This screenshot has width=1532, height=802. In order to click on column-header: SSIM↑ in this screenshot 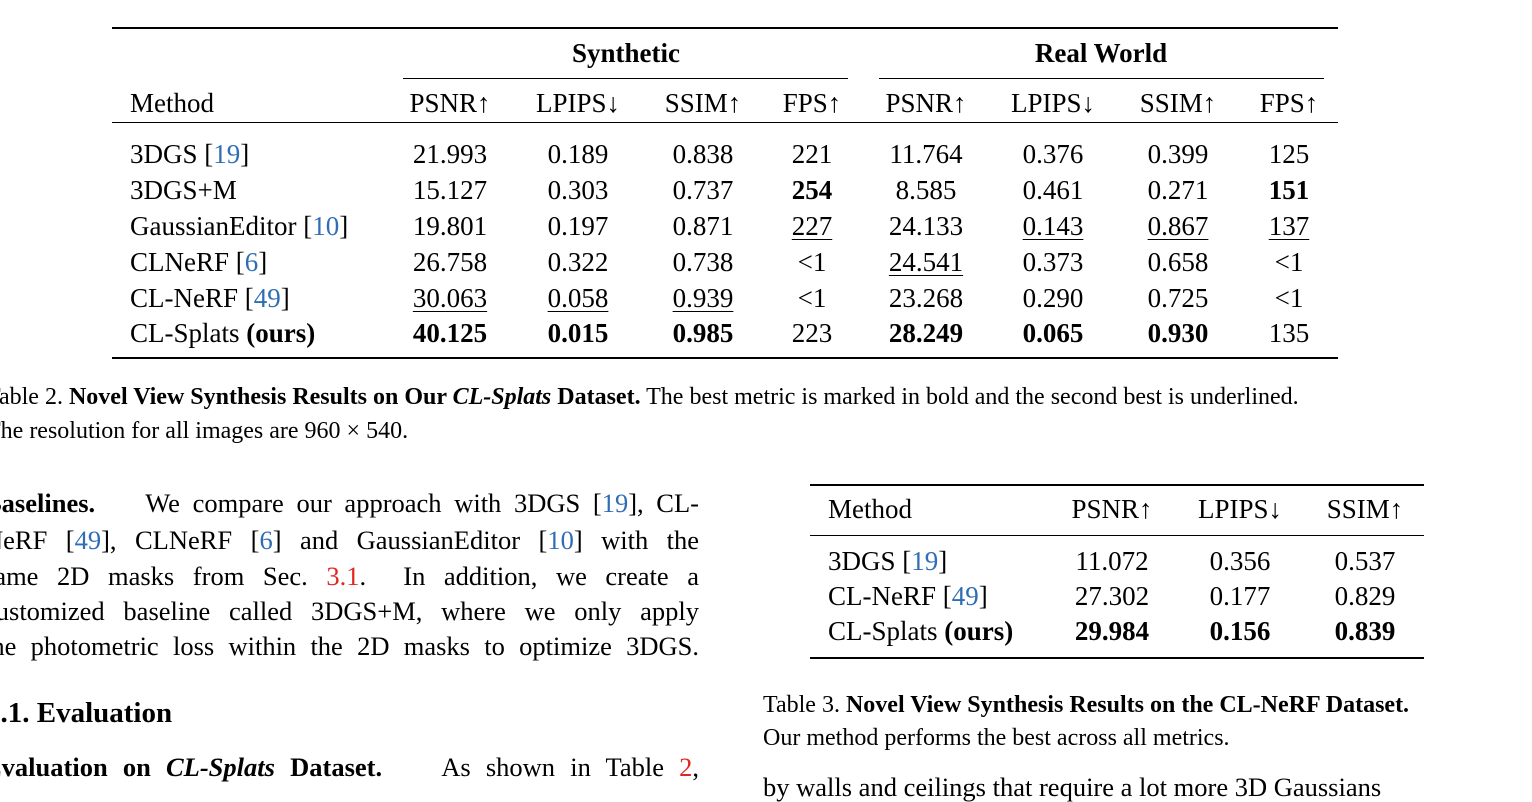, I will do `click(1365, 509)`.